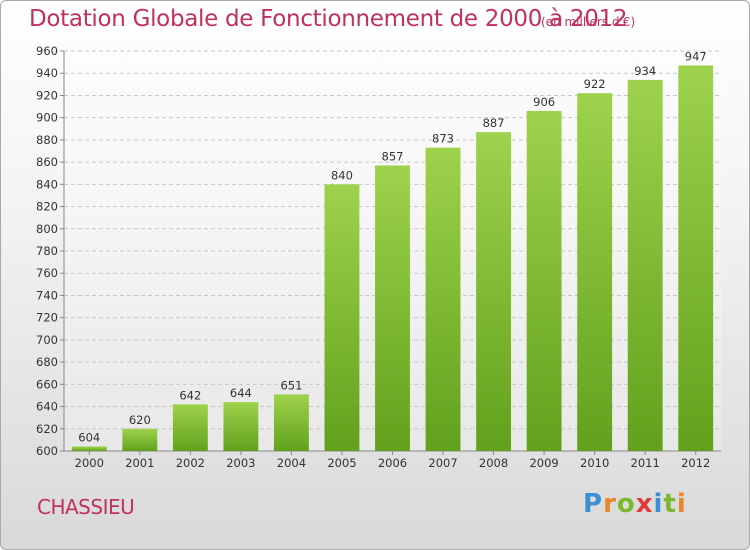  What do you see at coordinates (47, 273) in the screenshot?
I see `y-tick-label: 760` at bounding box center [47, 273].